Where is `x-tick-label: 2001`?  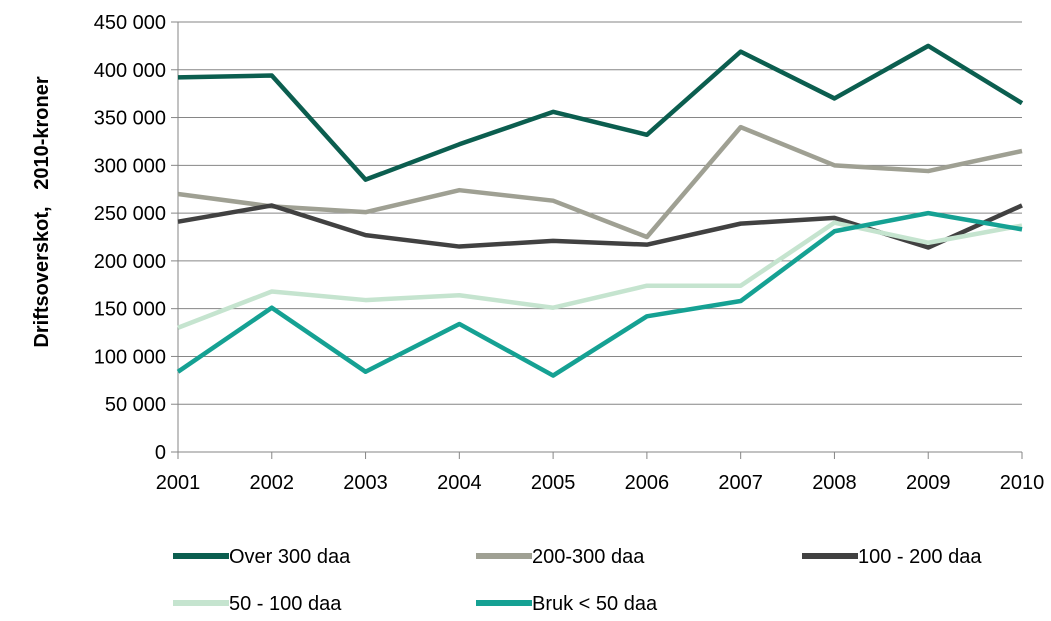 x-tick-label: 2001 is located at coordinates (178, 483).